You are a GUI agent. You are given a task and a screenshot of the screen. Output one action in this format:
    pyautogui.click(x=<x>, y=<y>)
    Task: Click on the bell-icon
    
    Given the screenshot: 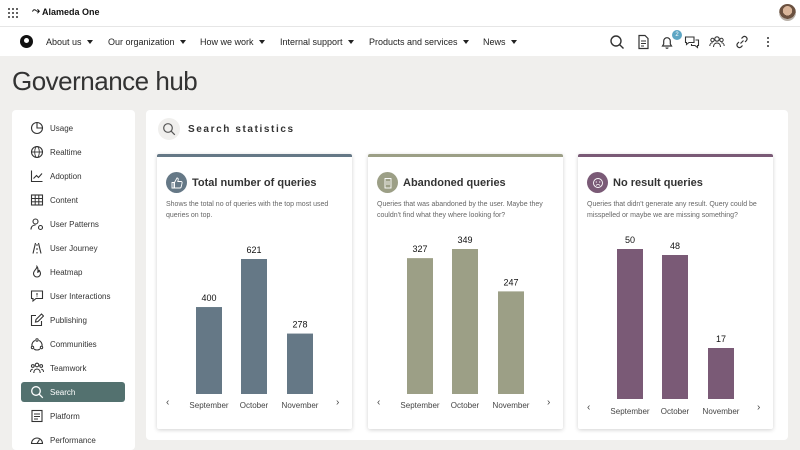 What is the action you would take?
    pyautogui.click(x=667, y=42)
    